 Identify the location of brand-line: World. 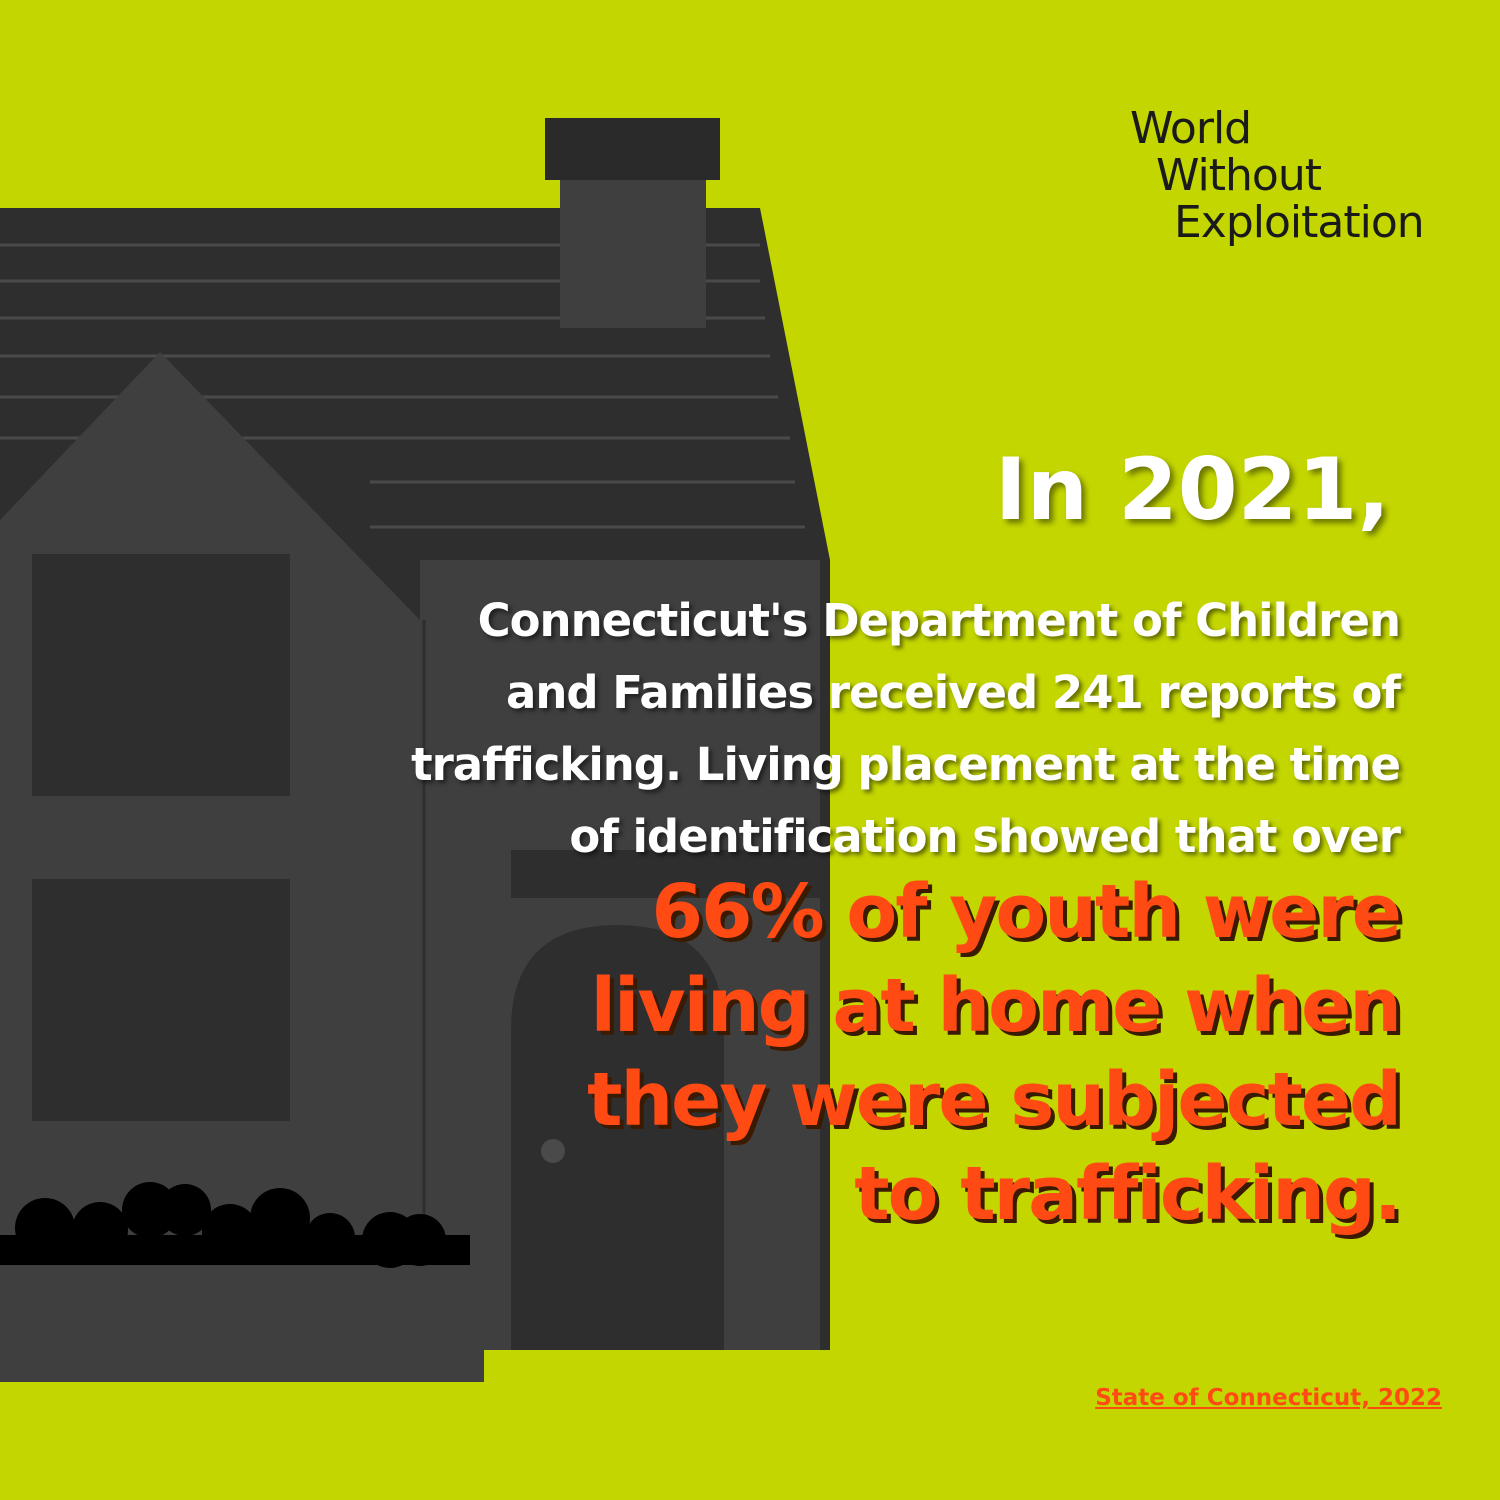
(1191, 128).